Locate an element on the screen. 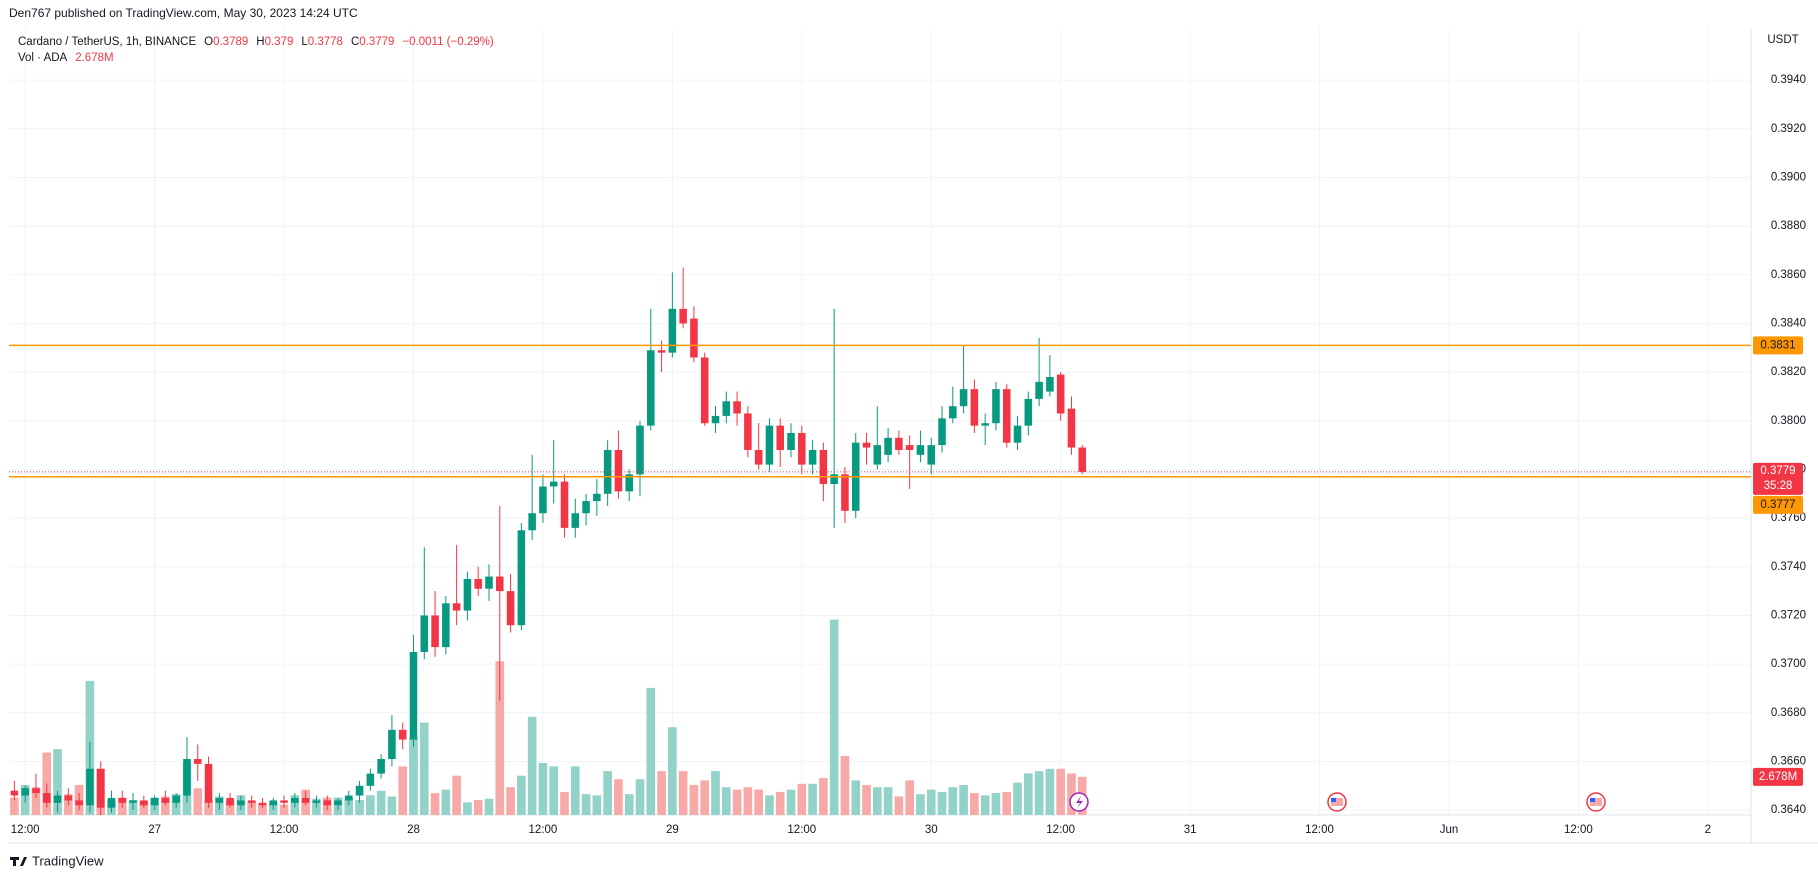 The width and height of the screenshot is (1818, 879). legend-change: −0.0011 (−0.29%) is located at coordinates (447, 42).